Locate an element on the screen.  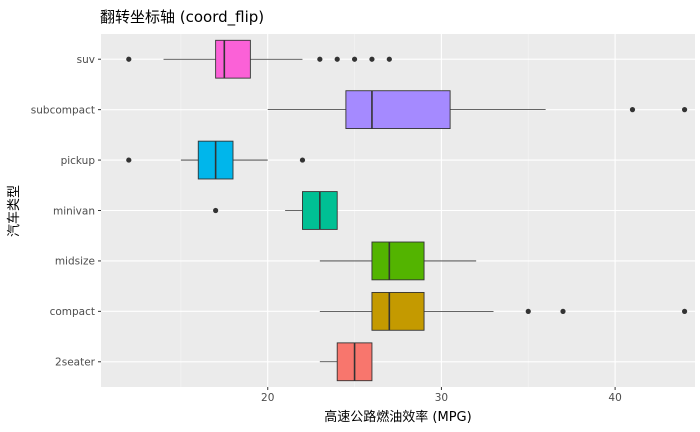
box-2seater is located at coordinates (346, 362).